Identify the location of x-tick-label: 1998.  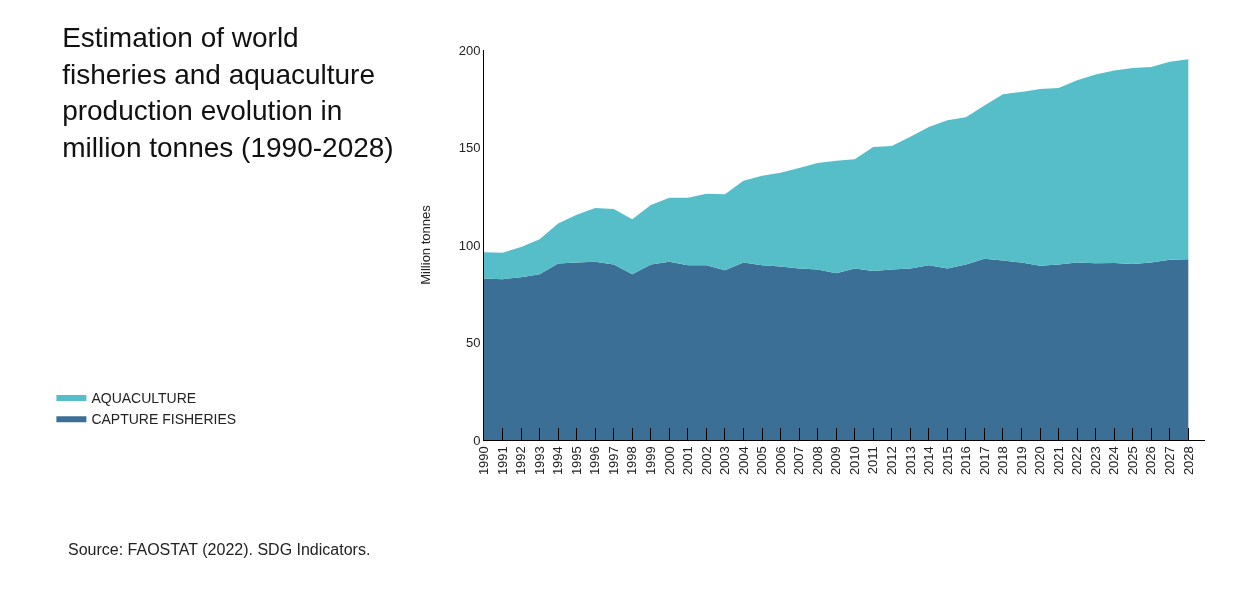
(632, 461).